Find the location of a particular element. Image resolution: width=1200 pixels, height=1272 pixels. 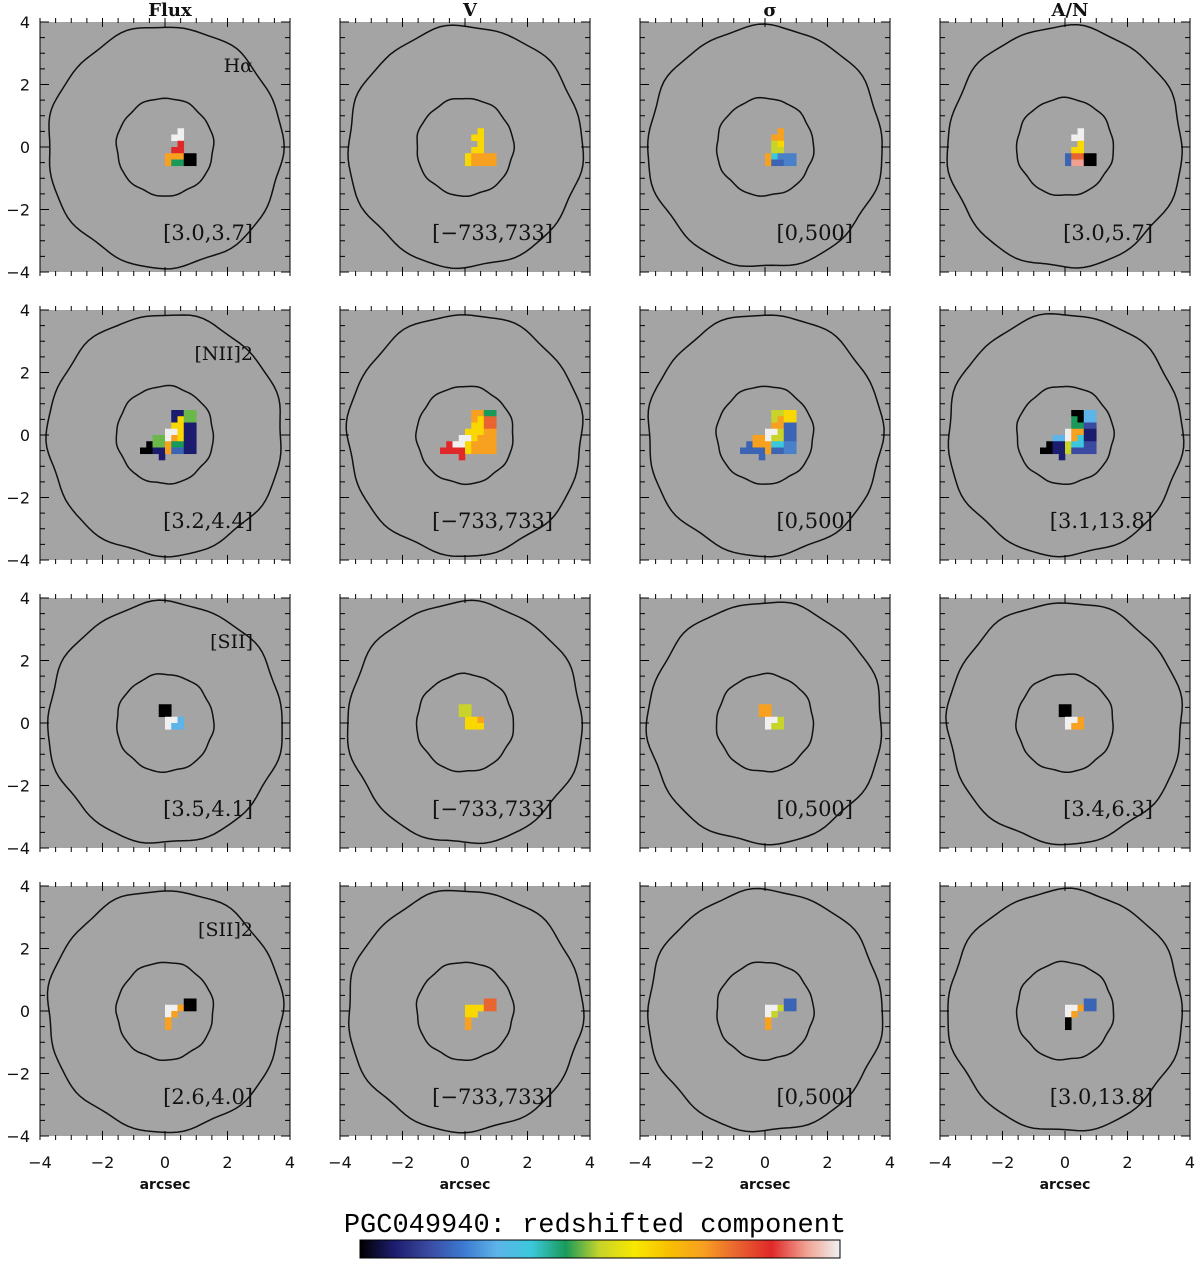

column-title: σ is located at coordinates (769, 10).